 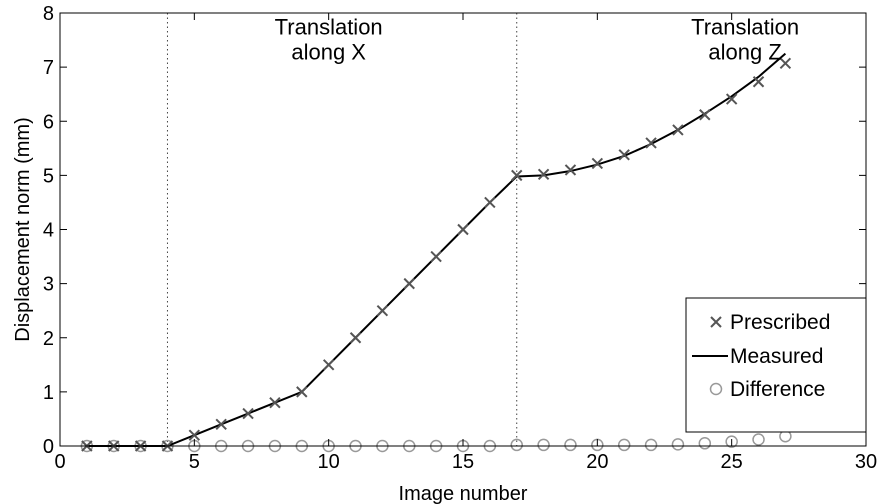 I want to click on y-tick-label: 7, so click(x=48, y=68).